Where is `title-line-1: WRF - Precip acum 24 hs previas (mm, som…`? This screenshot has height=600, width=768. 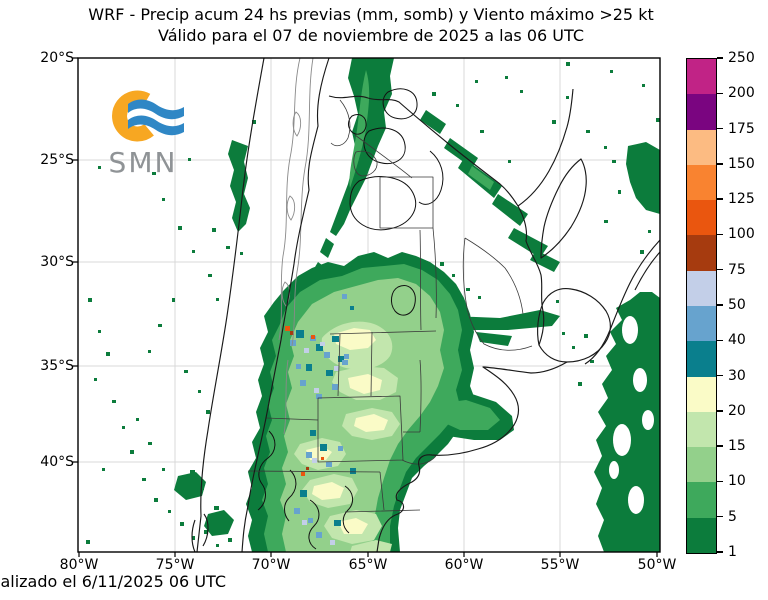
title-line-1: WRF - Precip acum 24 hs previas (mm, som… is located at coordinates (371, 14).